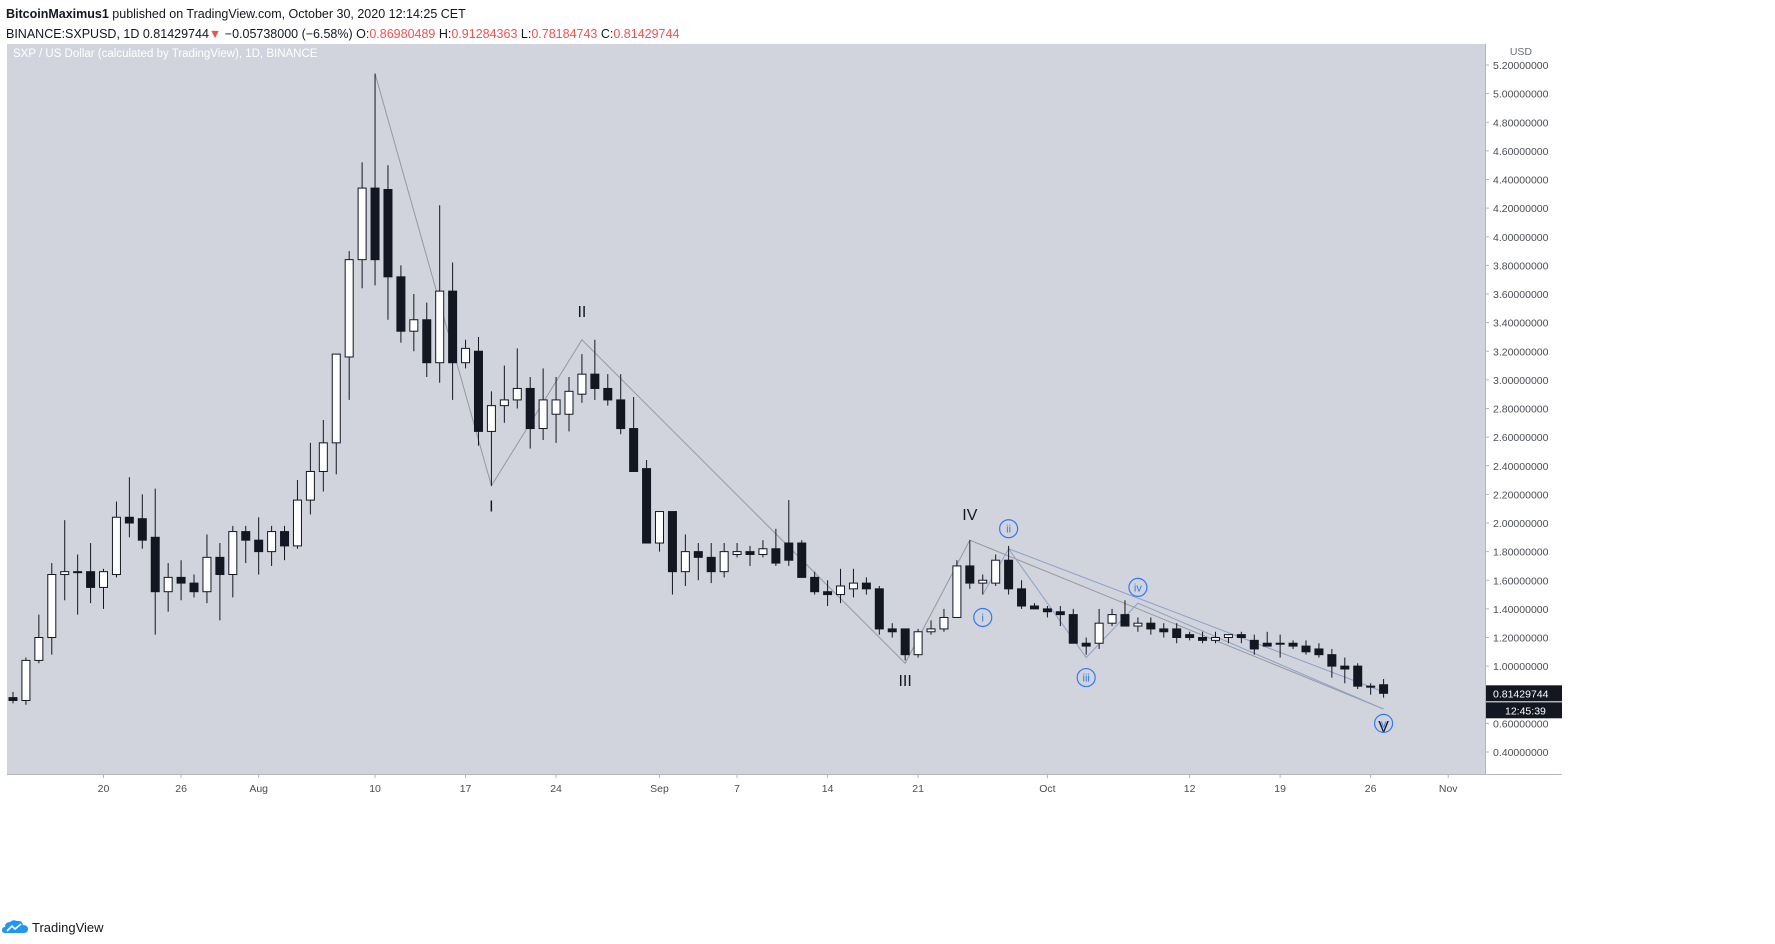  I want to click on x-tick-label: 7, so click(737, 789).